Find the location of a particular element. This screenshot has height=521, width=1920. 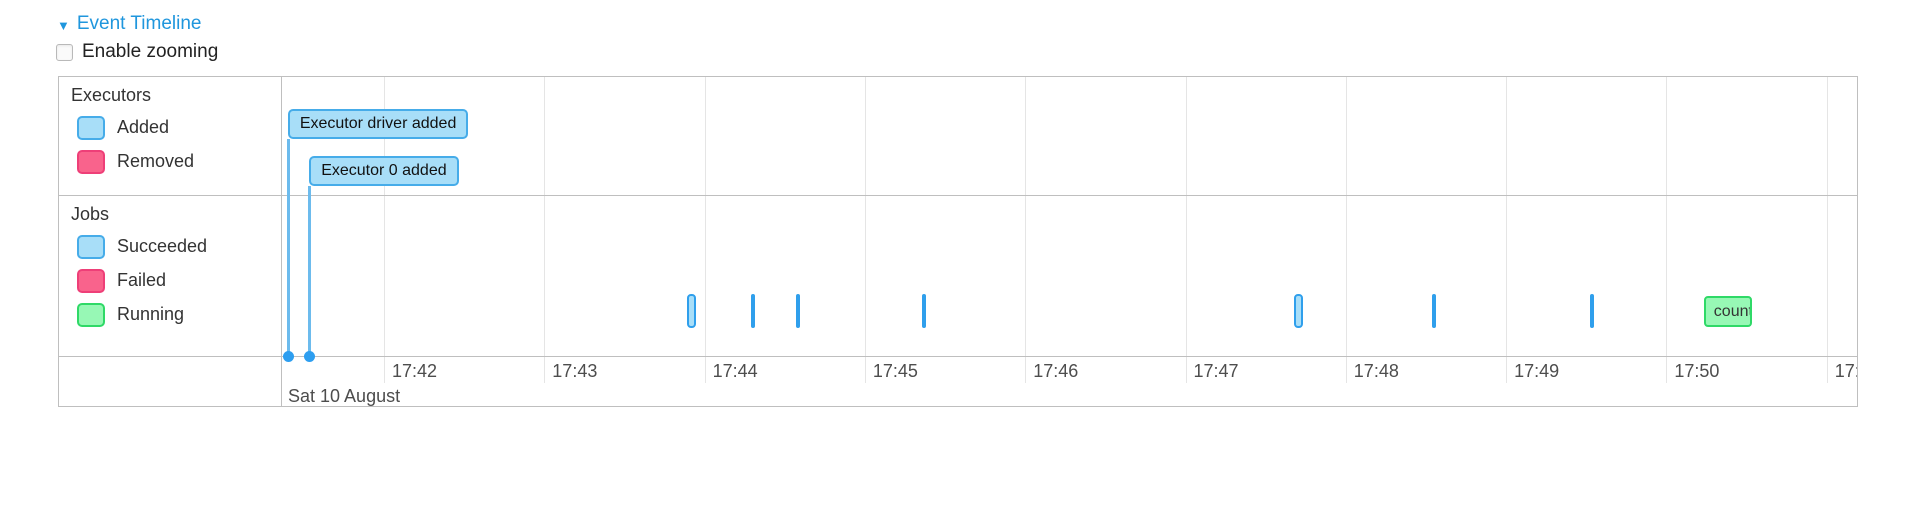

legend-group-executors: Executors Added Removed is located at coordinates (170, 125).